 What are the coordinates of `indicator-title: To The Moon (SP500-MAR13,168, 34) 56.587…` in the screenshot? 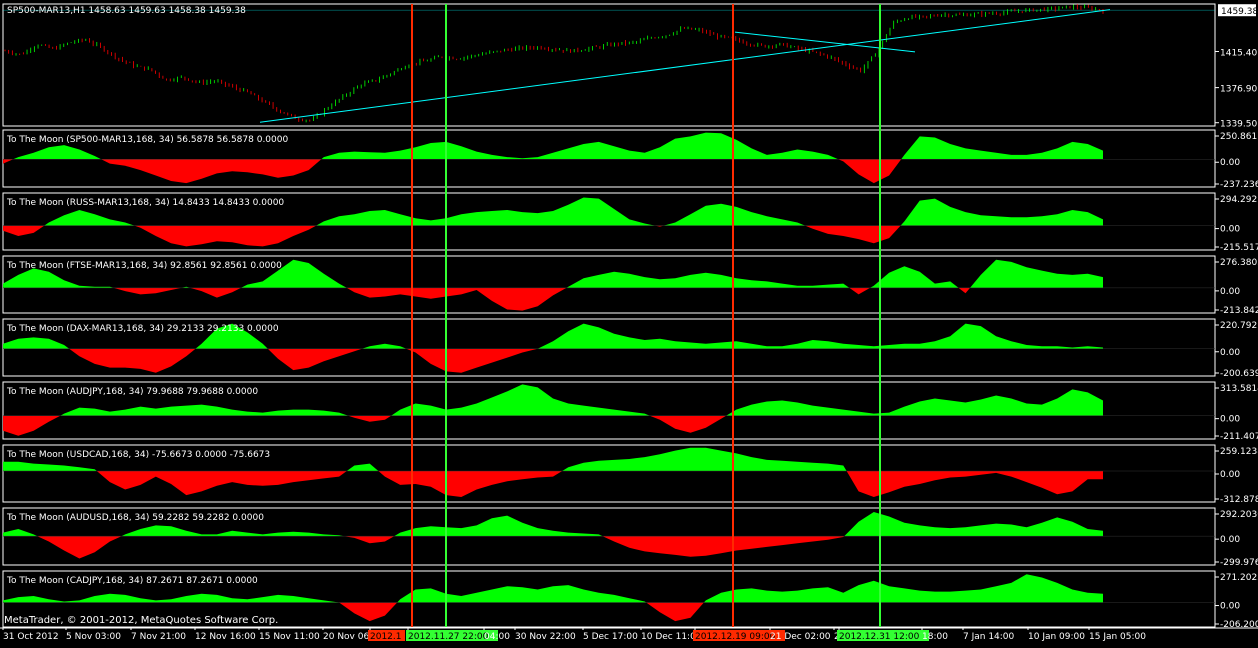 It's located at (147, 140).